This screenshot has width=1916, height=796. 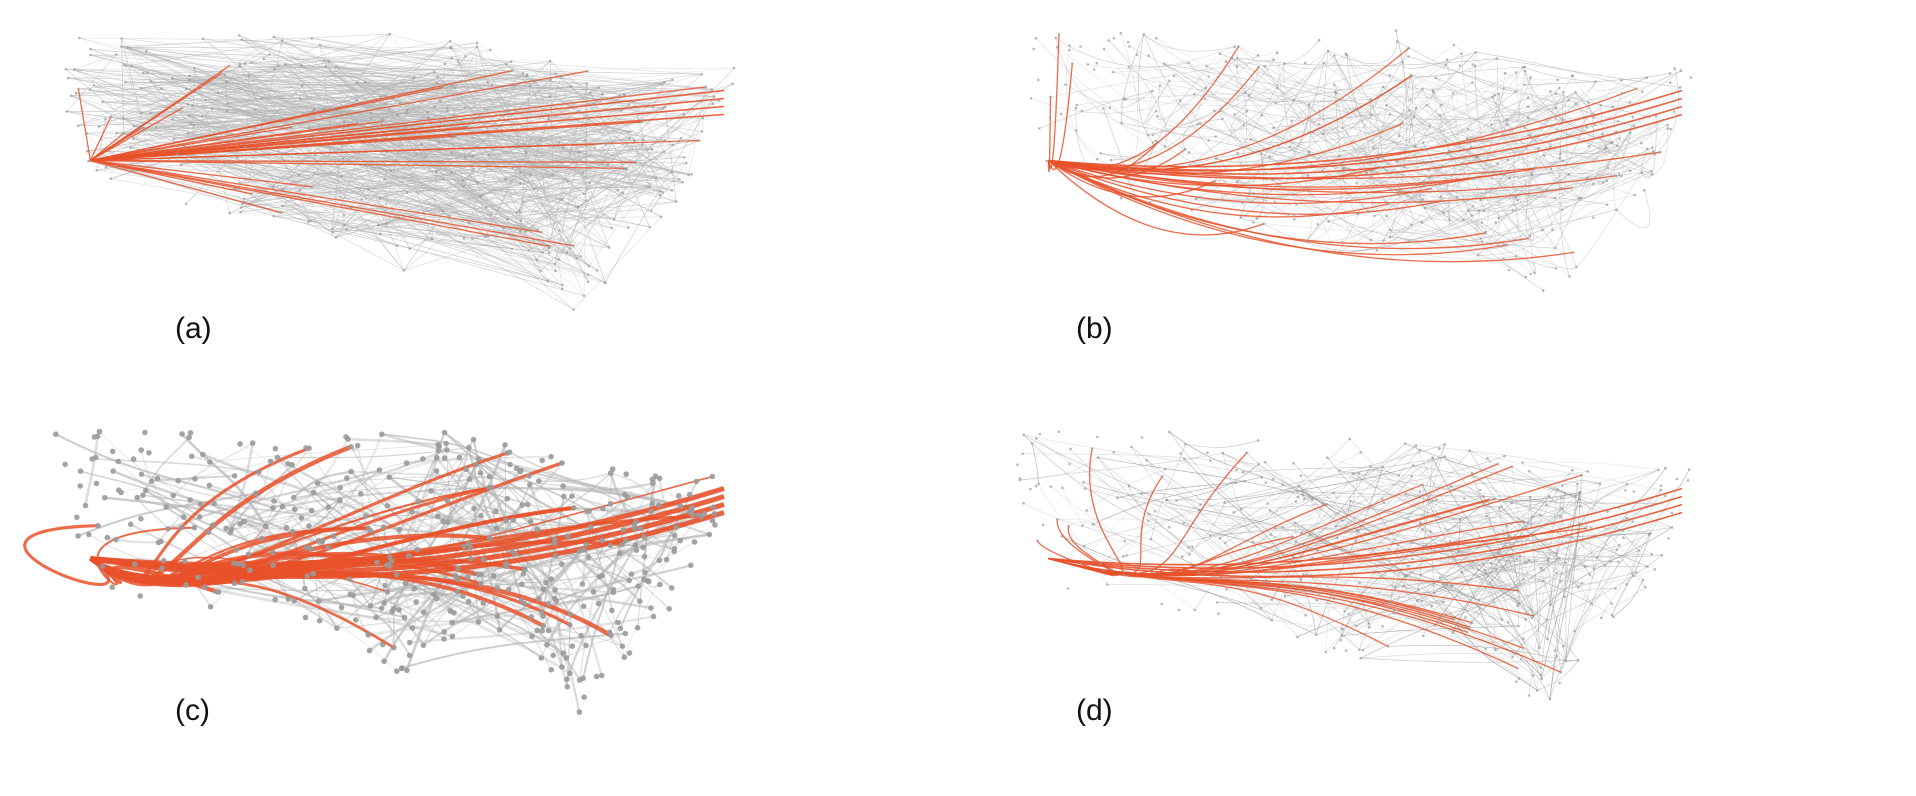 I want to click on panel-a-graph, so click(x=400, y=171).